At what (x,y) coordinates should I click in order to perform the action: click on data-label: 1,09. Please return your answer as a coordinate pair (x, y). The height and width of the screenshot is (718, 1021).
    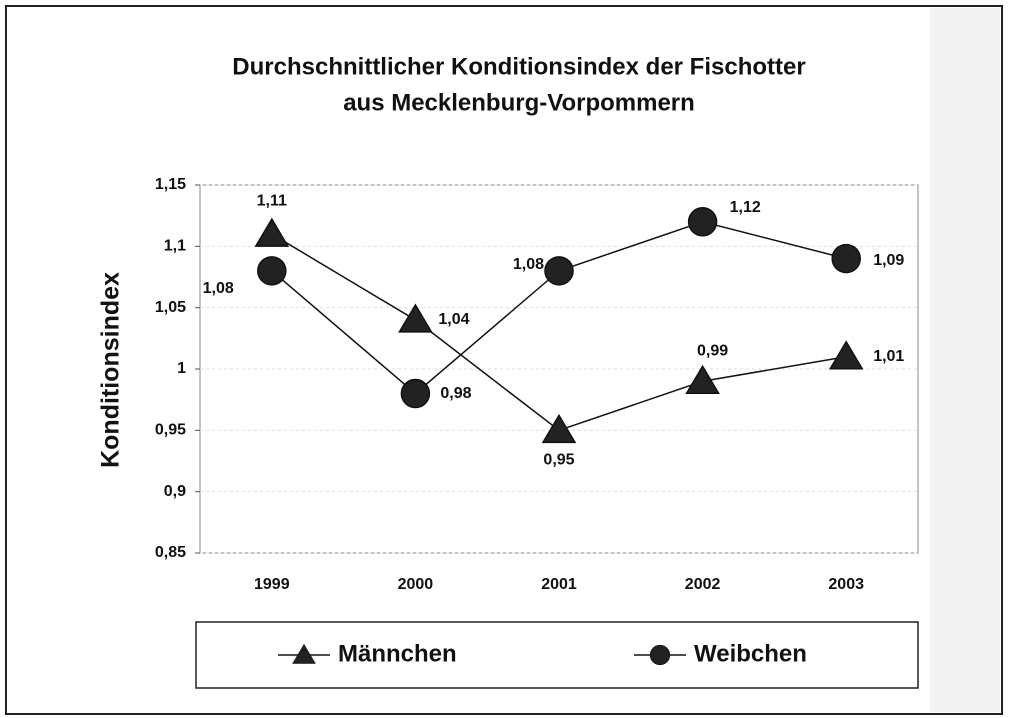
    Looking at the image, I should click on (888, 260).